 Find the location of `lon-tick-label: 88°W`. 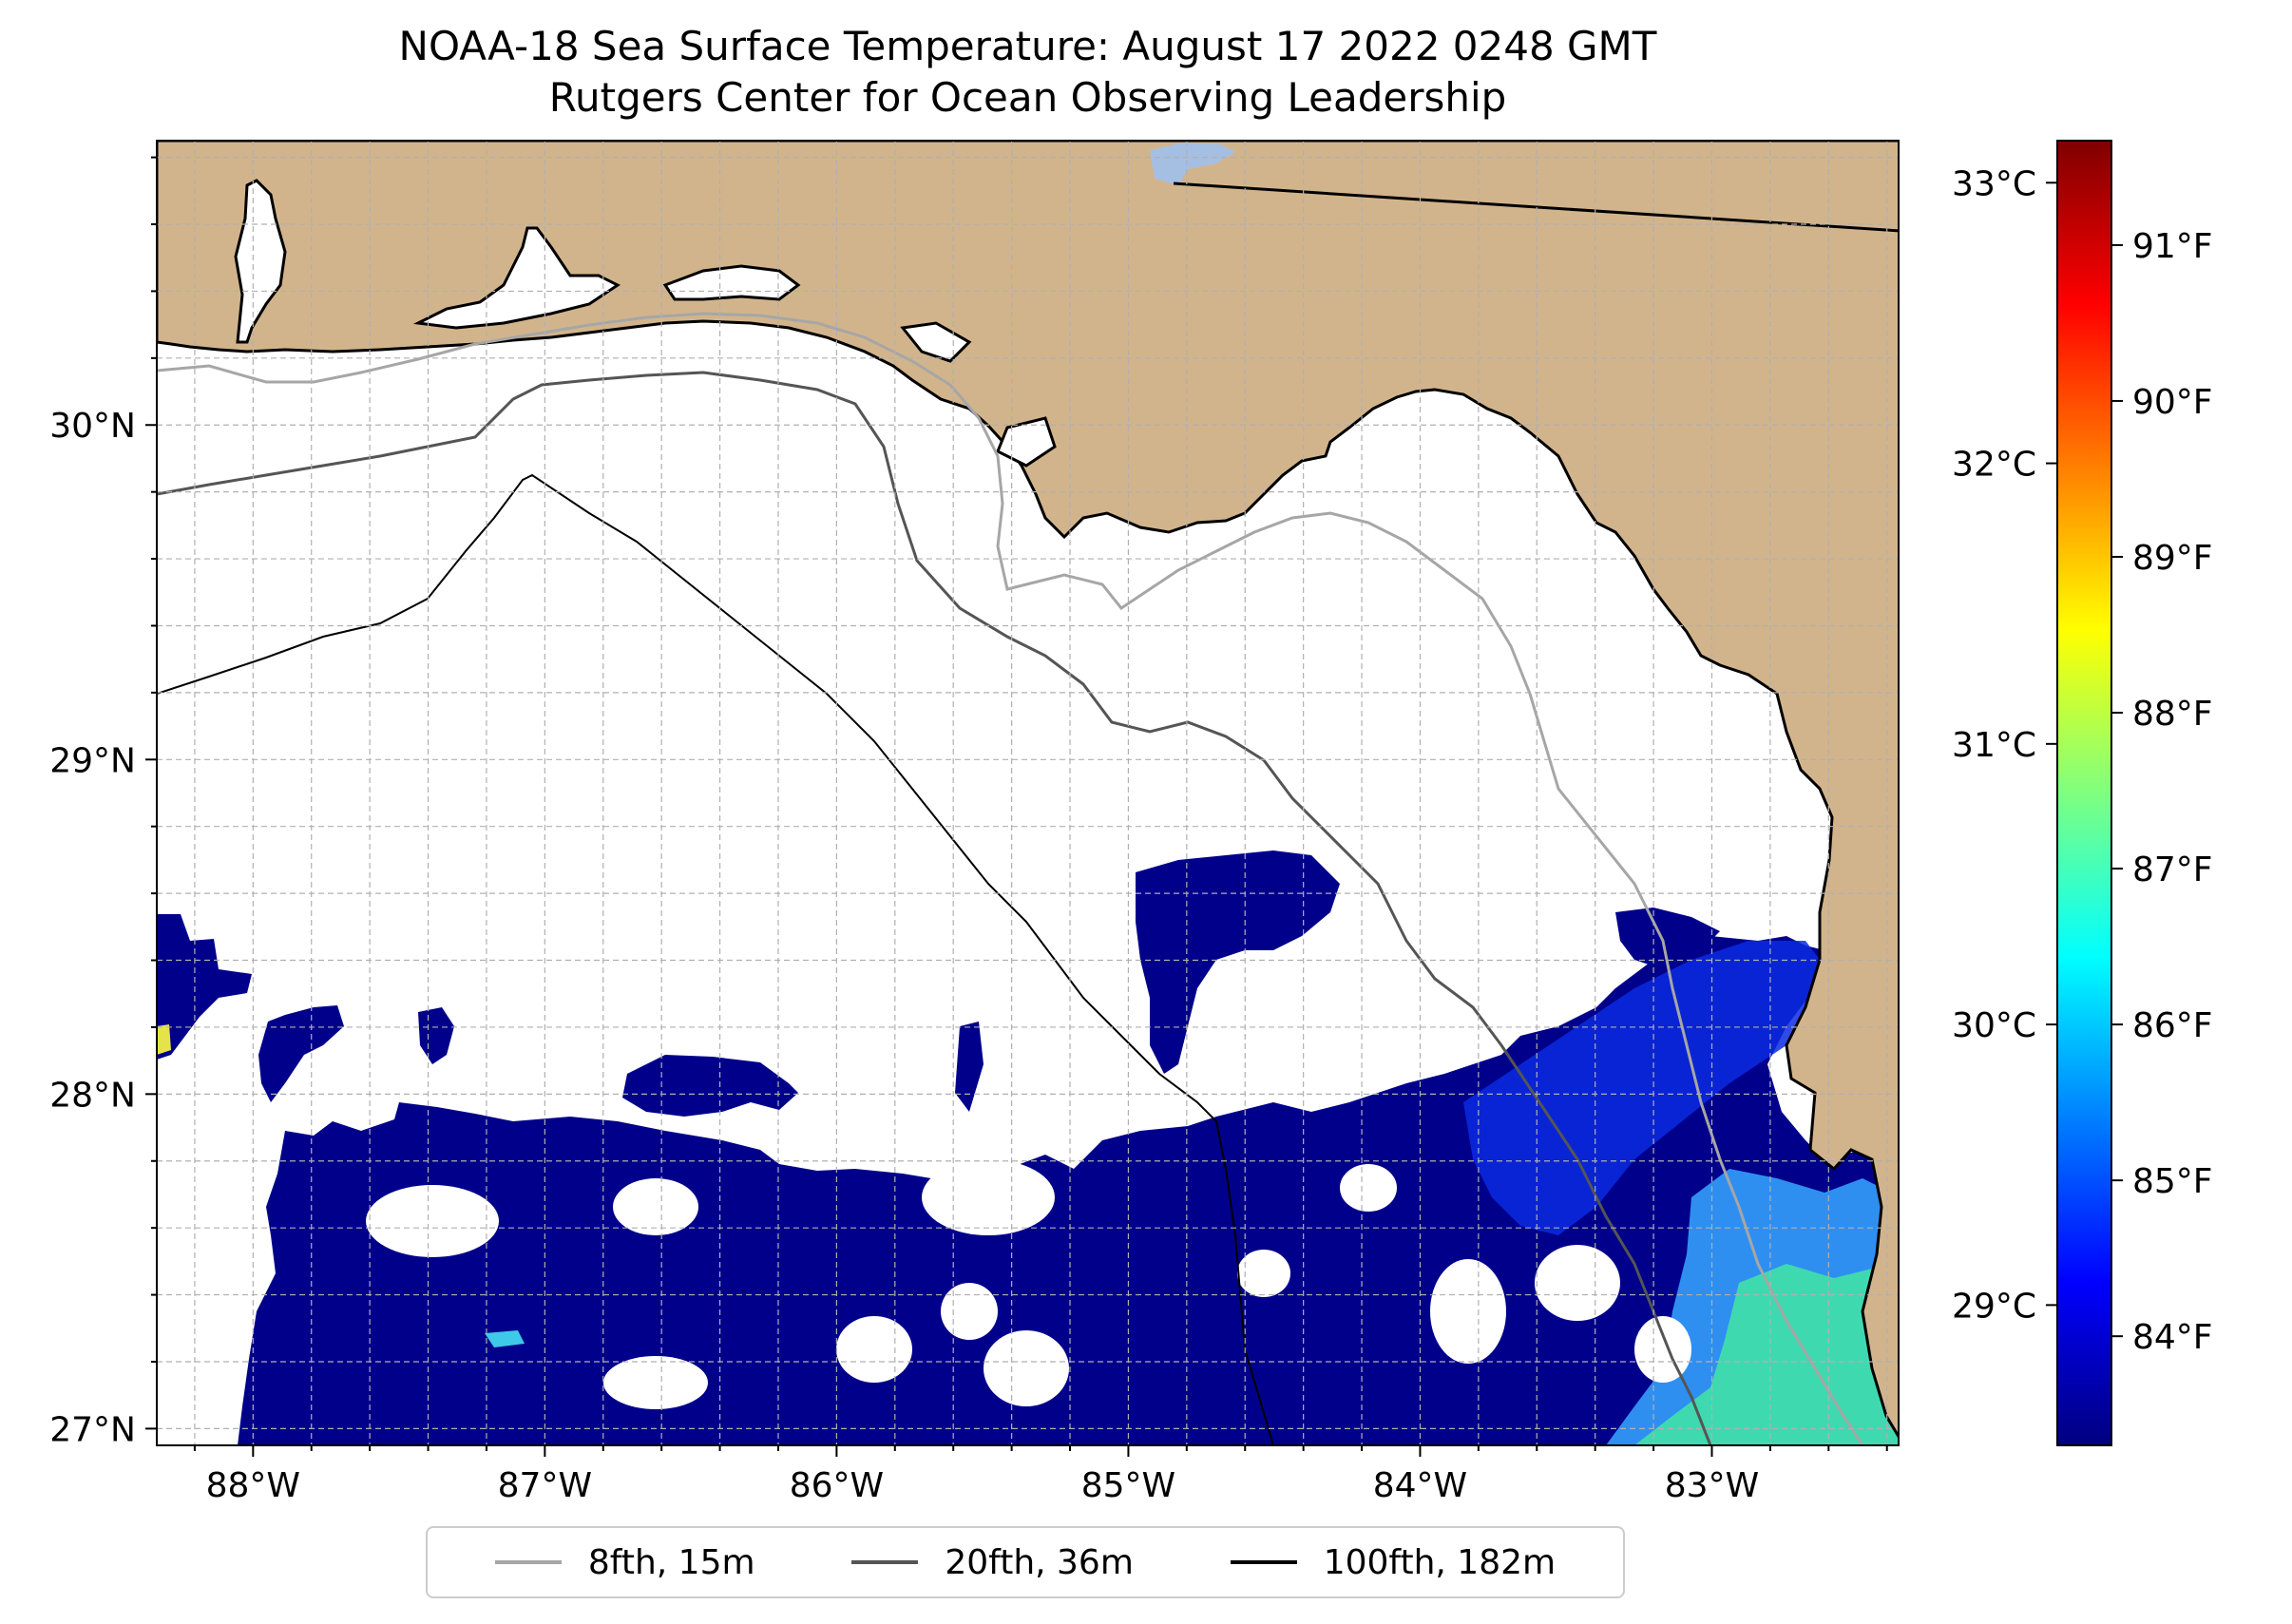

lon-tick-label: 88°W is located at coordinates (253, 1485).